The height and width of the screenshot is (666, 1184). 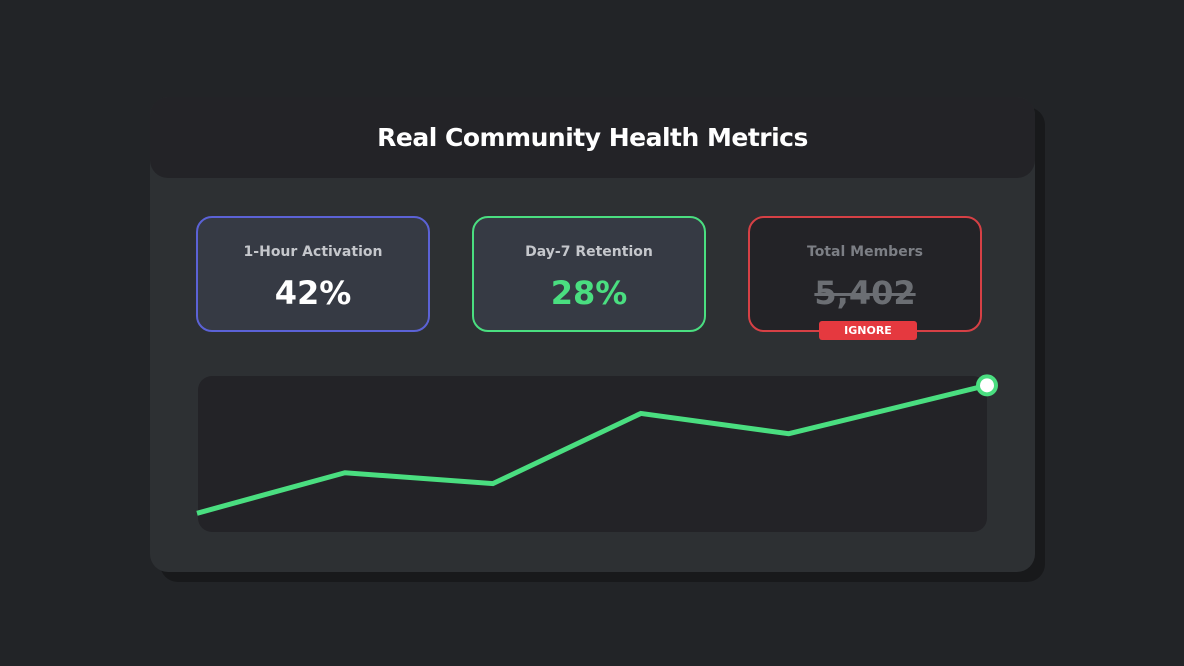 What do you see at coordinates (868, 330) in the screenshot?
I see `ignore-badge: IGNORE` at bounding box center [868, 330].